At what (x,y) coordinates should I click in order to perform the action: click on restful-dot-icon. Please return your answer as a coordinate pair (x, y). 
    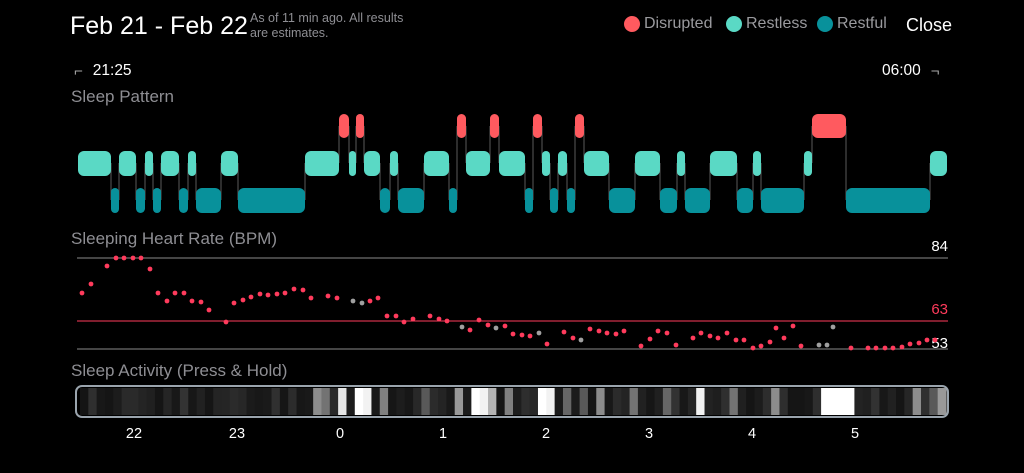
    Looking at the image, I should click on (825, 24).